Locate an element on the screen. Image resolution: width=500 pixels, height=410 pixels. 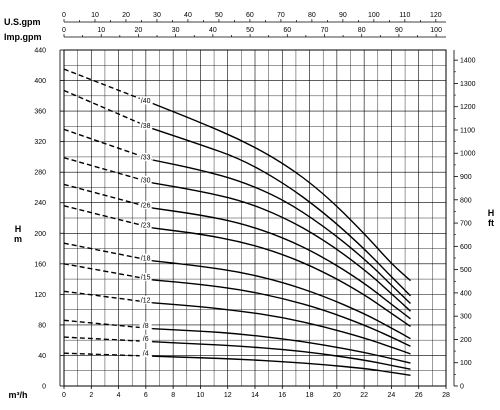
left-tick-label: 80 is located at coordinates (42, 325).